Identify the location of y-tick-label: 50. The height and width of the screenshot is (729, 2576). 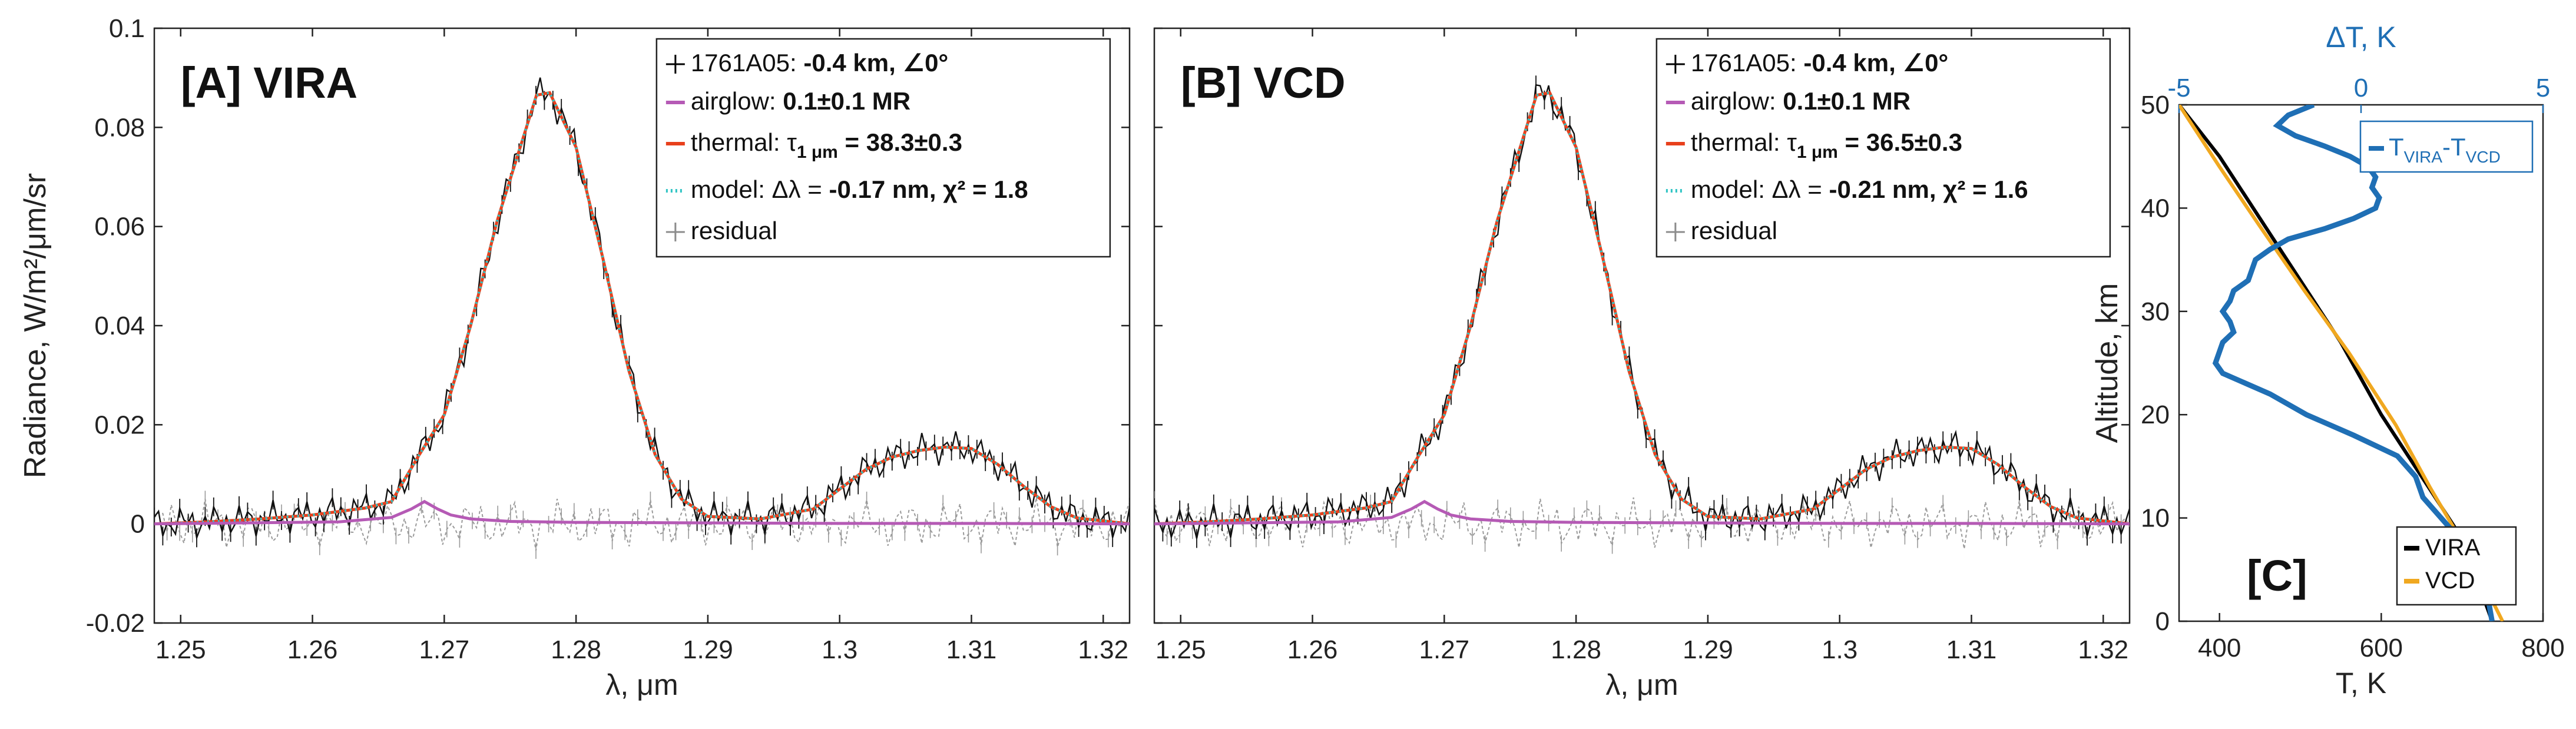
(2155, 105).